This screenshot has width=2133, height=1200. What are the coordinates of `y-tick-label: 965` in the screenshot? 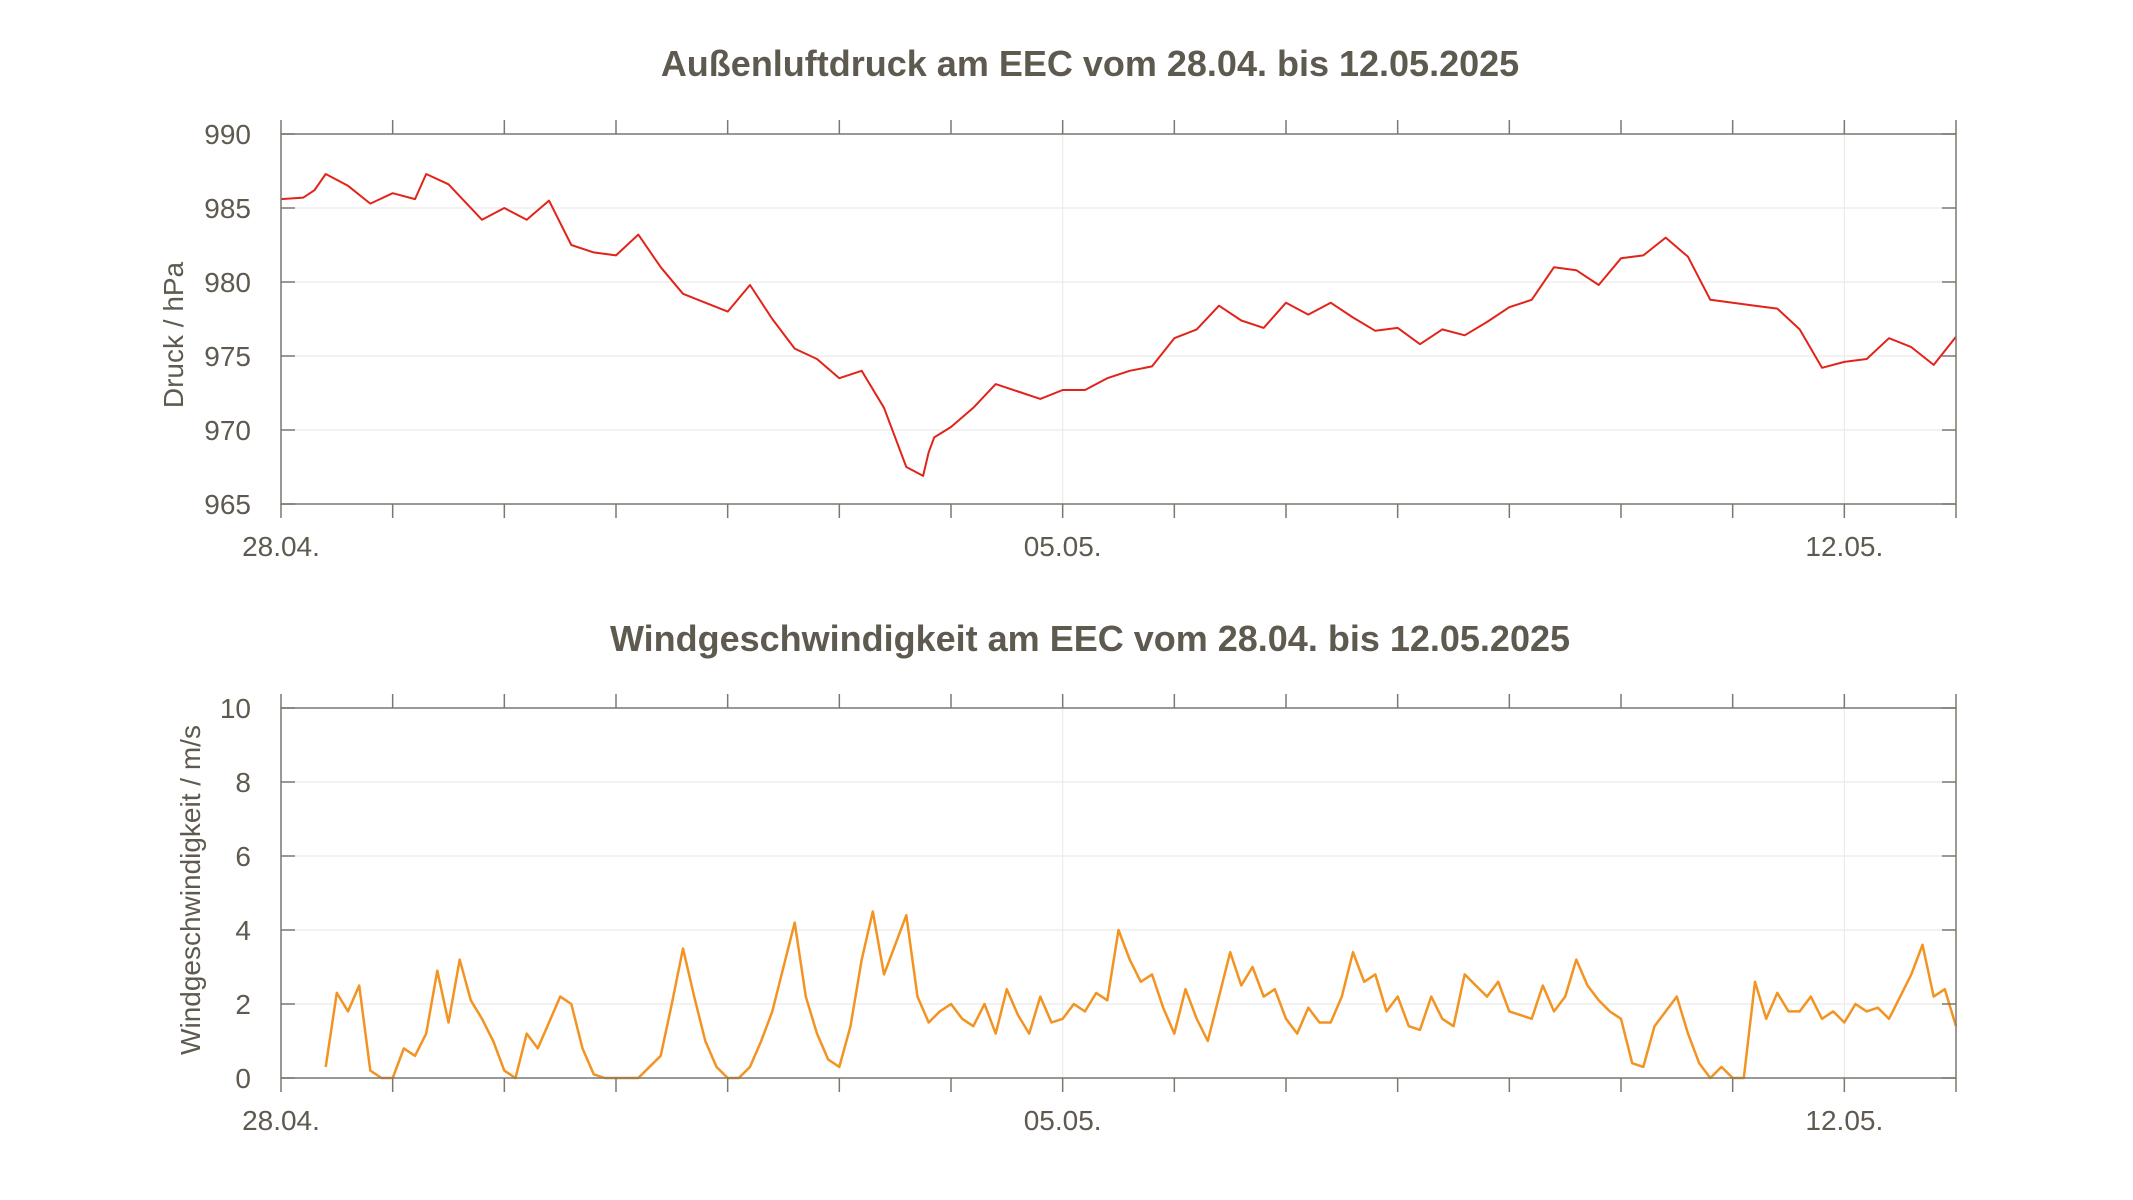 It's located at (227, 504).